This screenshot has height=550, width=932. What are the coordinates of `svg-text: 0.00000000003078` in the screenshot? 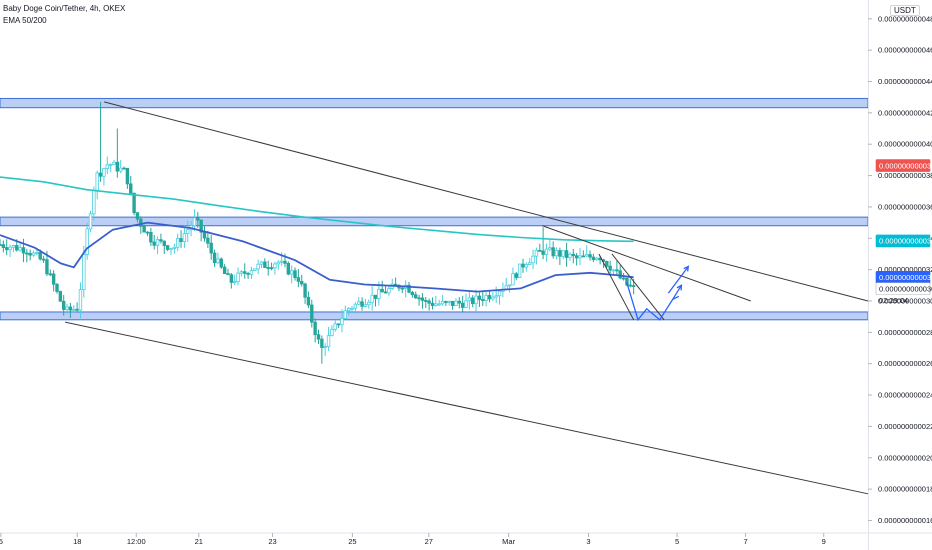 It's located at (905, 289).